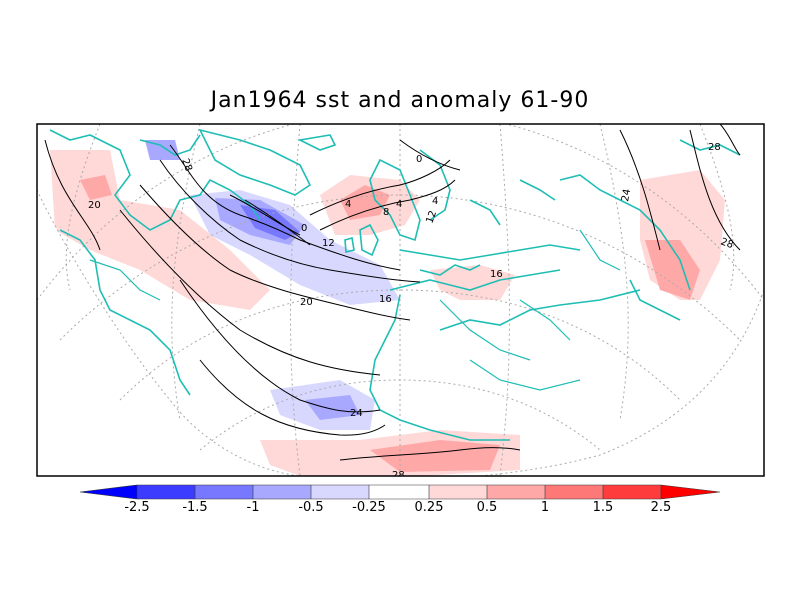 The width and height of the screenshot is (800, 600). Describe the element at coordinates (487, 507) in the screenshot. I see `colorbar-label: 0.5` at that location.